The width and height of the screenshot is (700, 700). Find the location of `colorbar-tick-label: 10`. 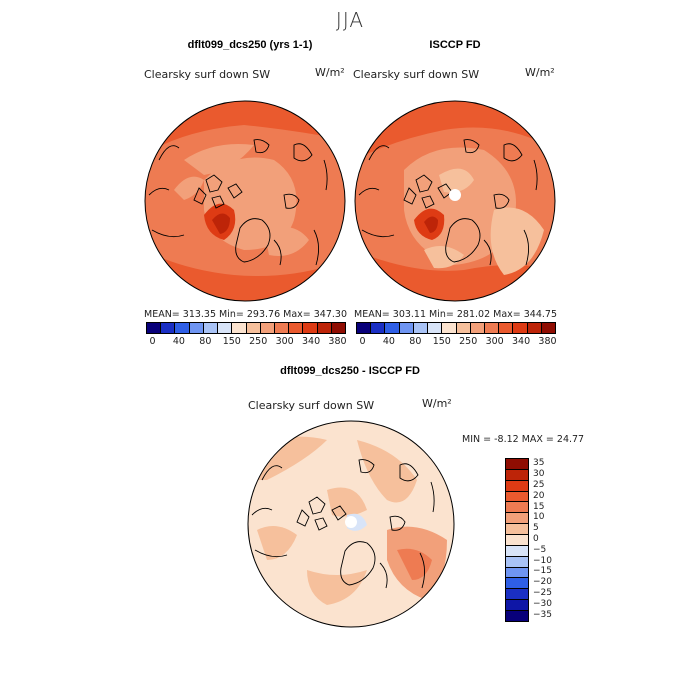

colorbar-tick-label: 10 is located at coordinates (539, 517).